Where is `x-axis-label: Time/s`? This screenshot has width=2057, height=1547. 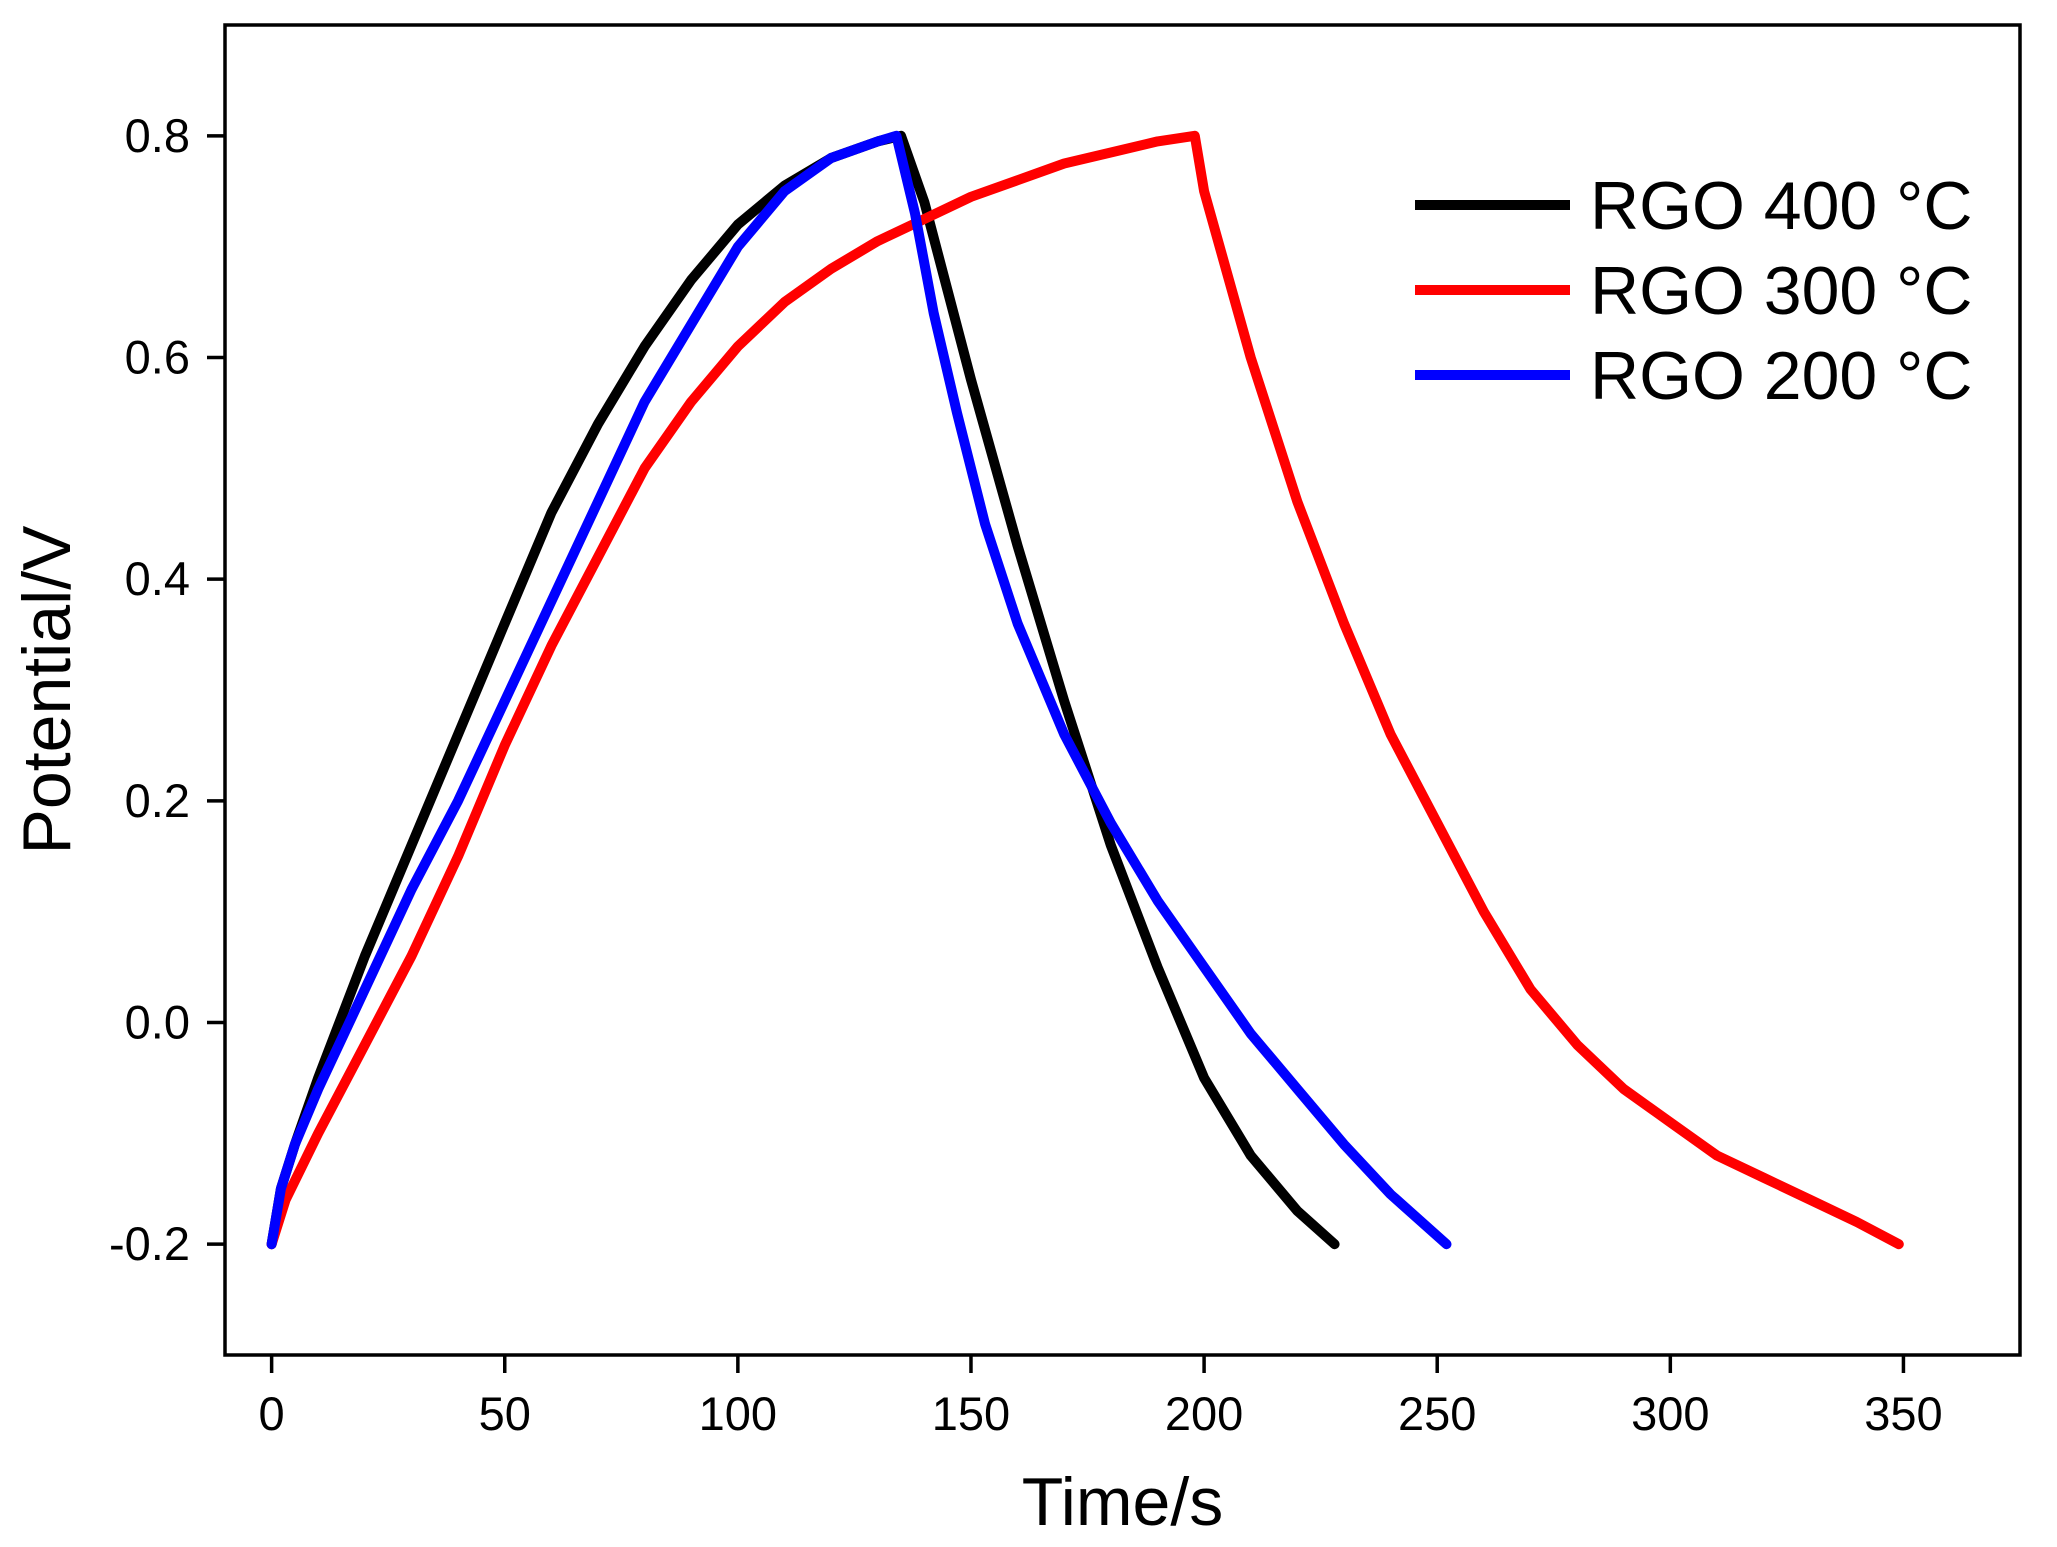 x-axis-label: Time/s is located at coordinates (1122, 1502).